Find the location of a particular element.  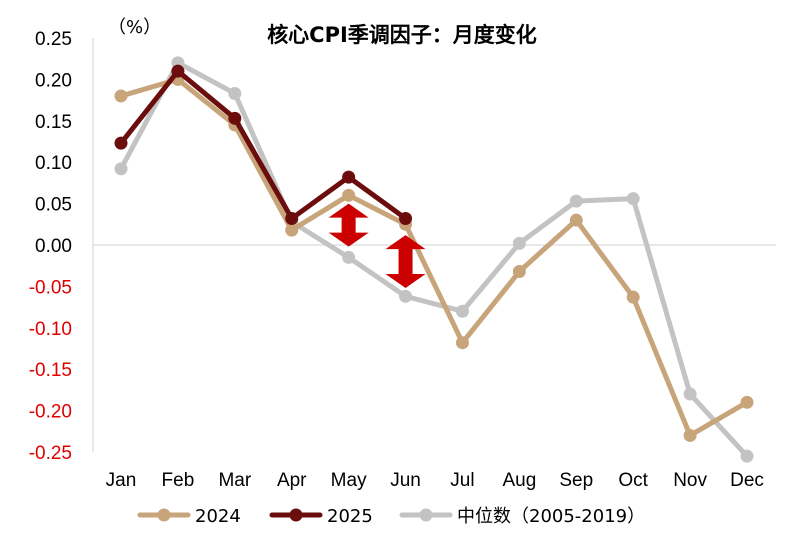

x-tick-label: Aug is located at coordinates (519, 480).